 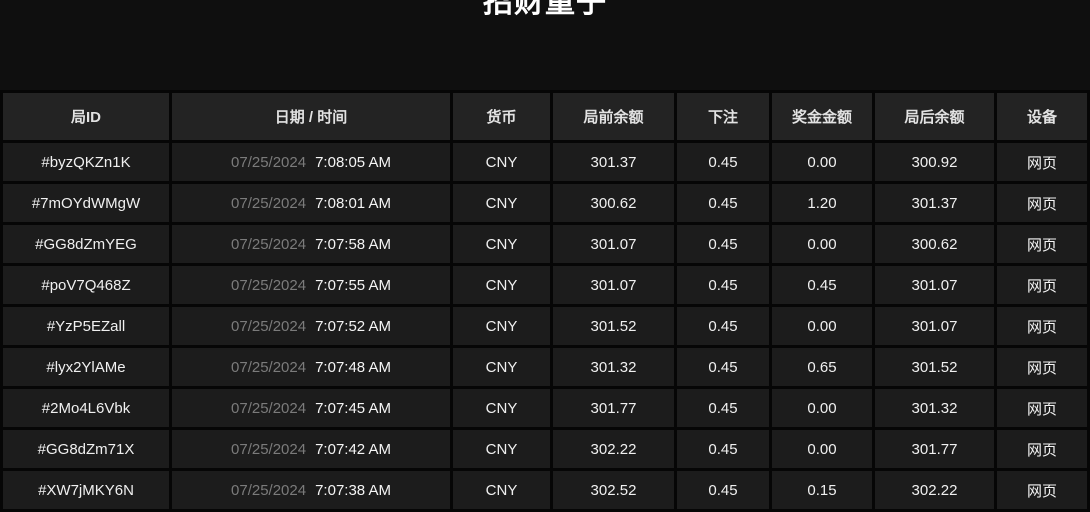 I want to click on table-header: 局ID 日期 / 时间 货币 局前余额 下注 奖金金额 局后余额 设备, so click(x=545, y=116).